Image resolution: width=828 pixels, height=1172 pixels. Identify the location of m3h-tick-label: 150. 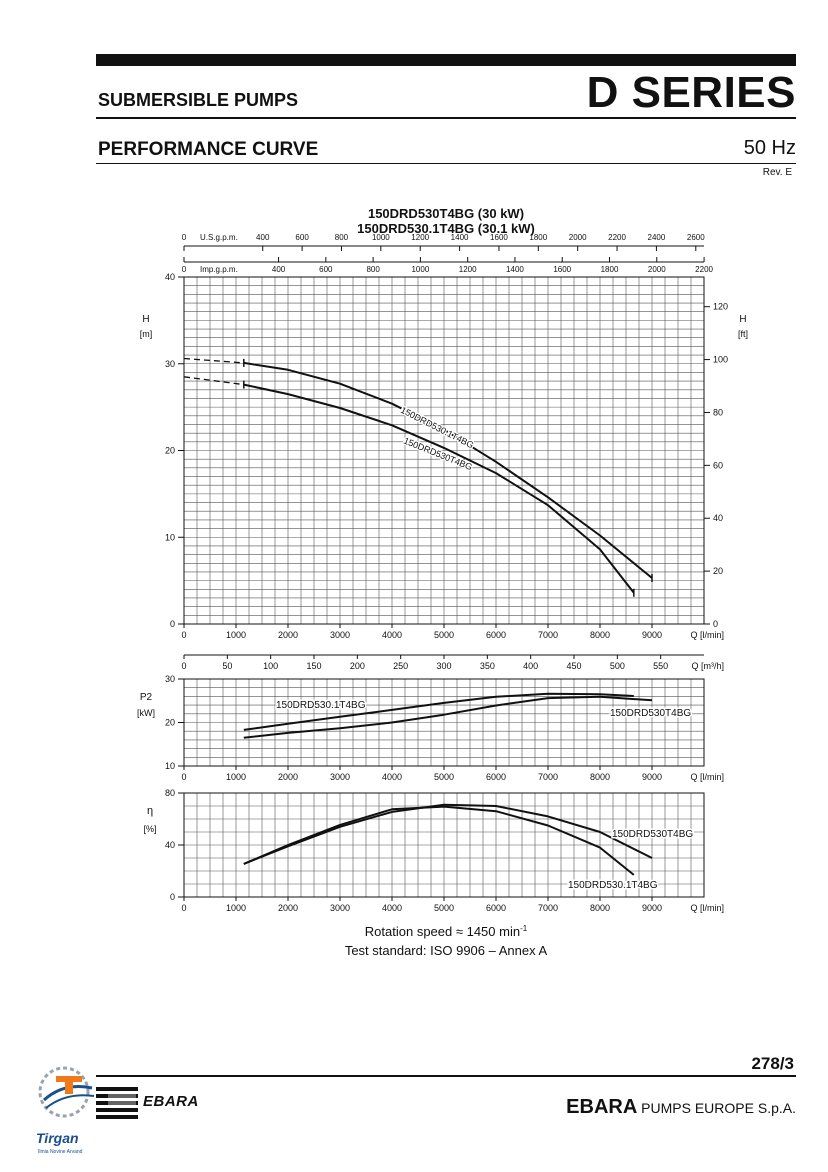
(313, 666).